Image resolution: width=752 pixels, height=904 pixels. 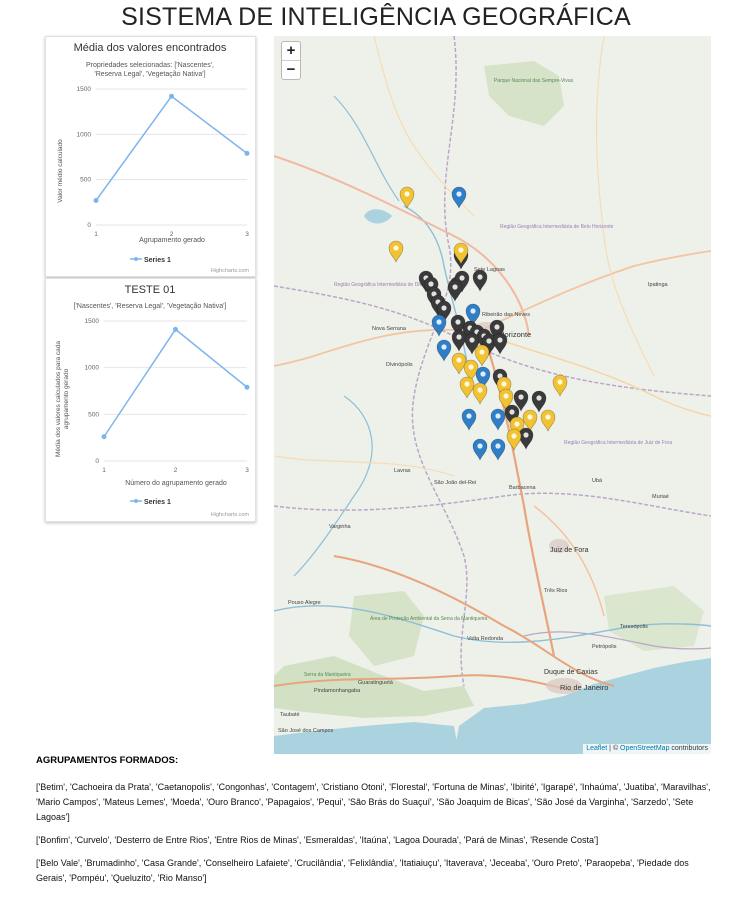 I want to click on highway-br116, so click(x=474, y=621).